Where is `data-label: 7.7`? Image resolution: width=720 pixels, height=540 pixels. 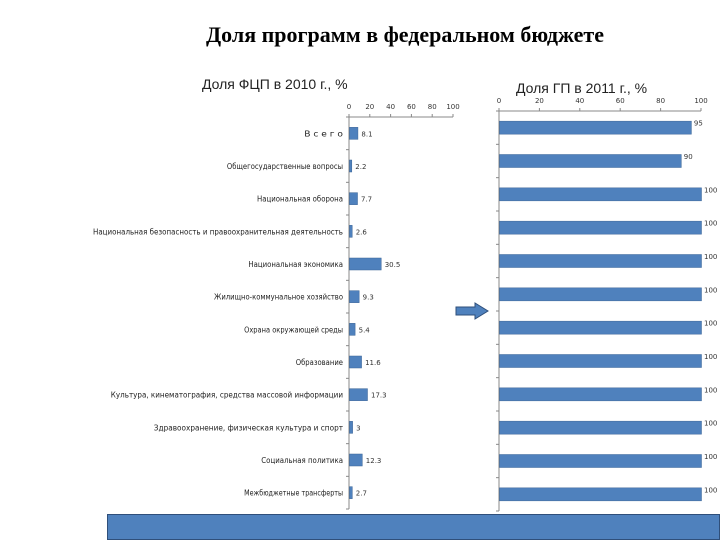
data-label: 7.7 is located at coordinates (366, 200).